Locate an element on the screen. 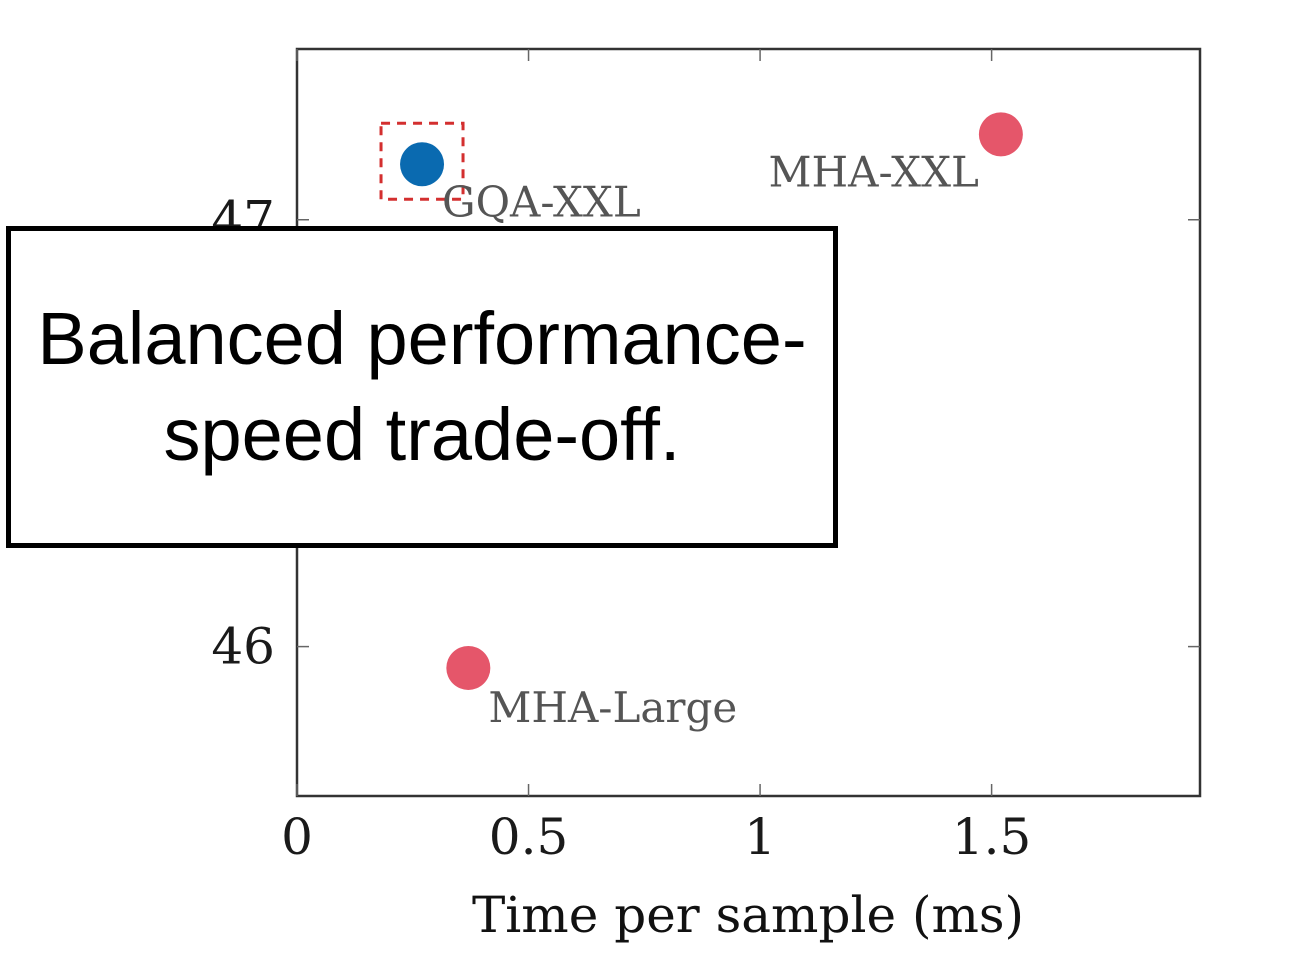 The image size is (1295, 978). y-tick-label: 46 is located at coordinates (243, 647).